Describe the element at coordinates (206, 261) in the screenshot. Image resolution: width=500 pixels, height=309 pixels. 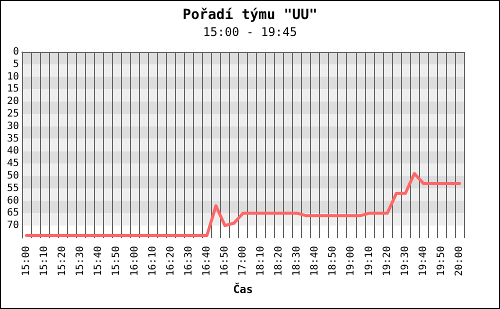
I see `x-tick-label: 16:40` at that location.